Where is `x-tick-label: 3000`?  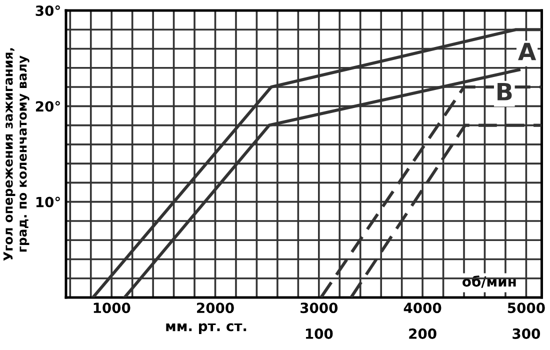 x-tick-label: 3000 is located at coordinates (319, 308).